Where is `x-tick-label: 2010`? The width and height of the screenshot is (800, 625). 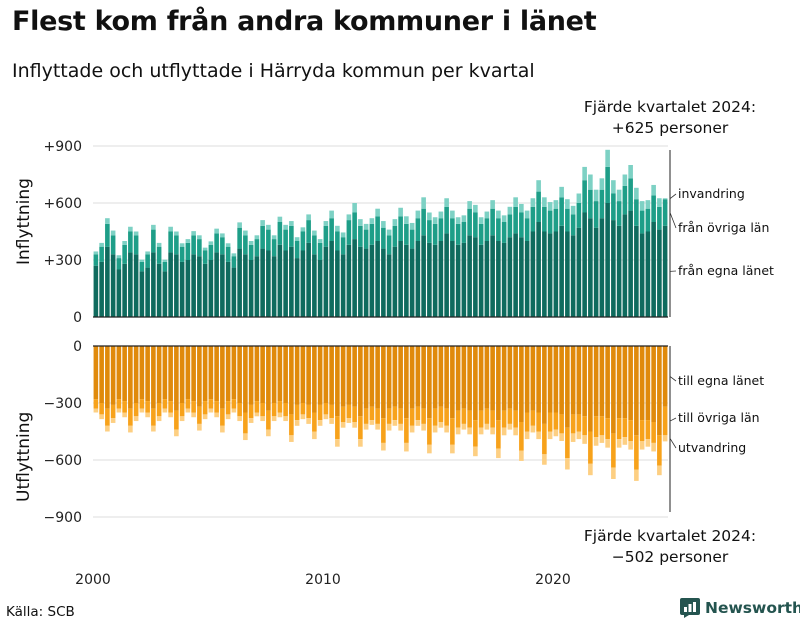
x-tick-label: 2010 is located at coordinates (323, 580).